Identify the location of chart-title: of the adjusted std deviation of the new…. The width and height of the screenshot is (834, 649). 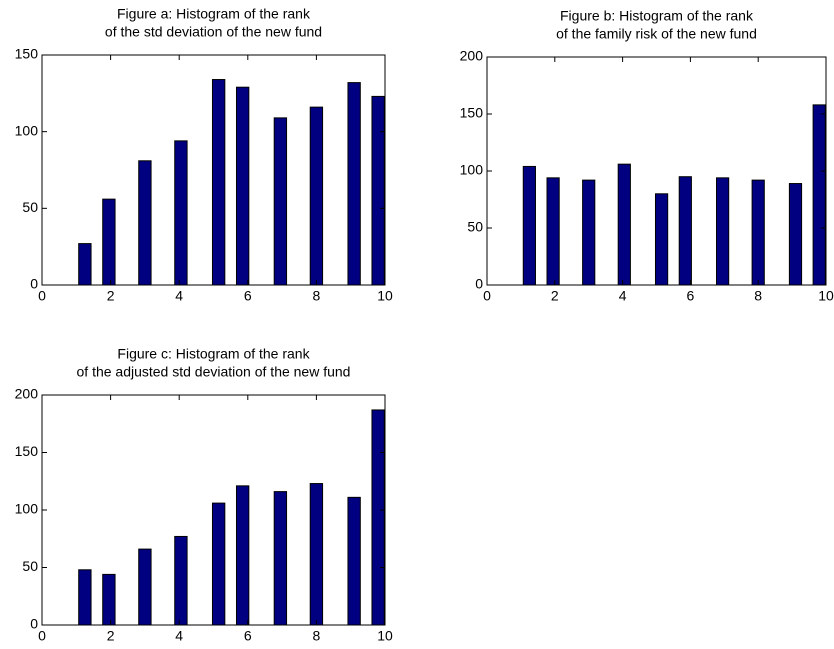
(214, 372).